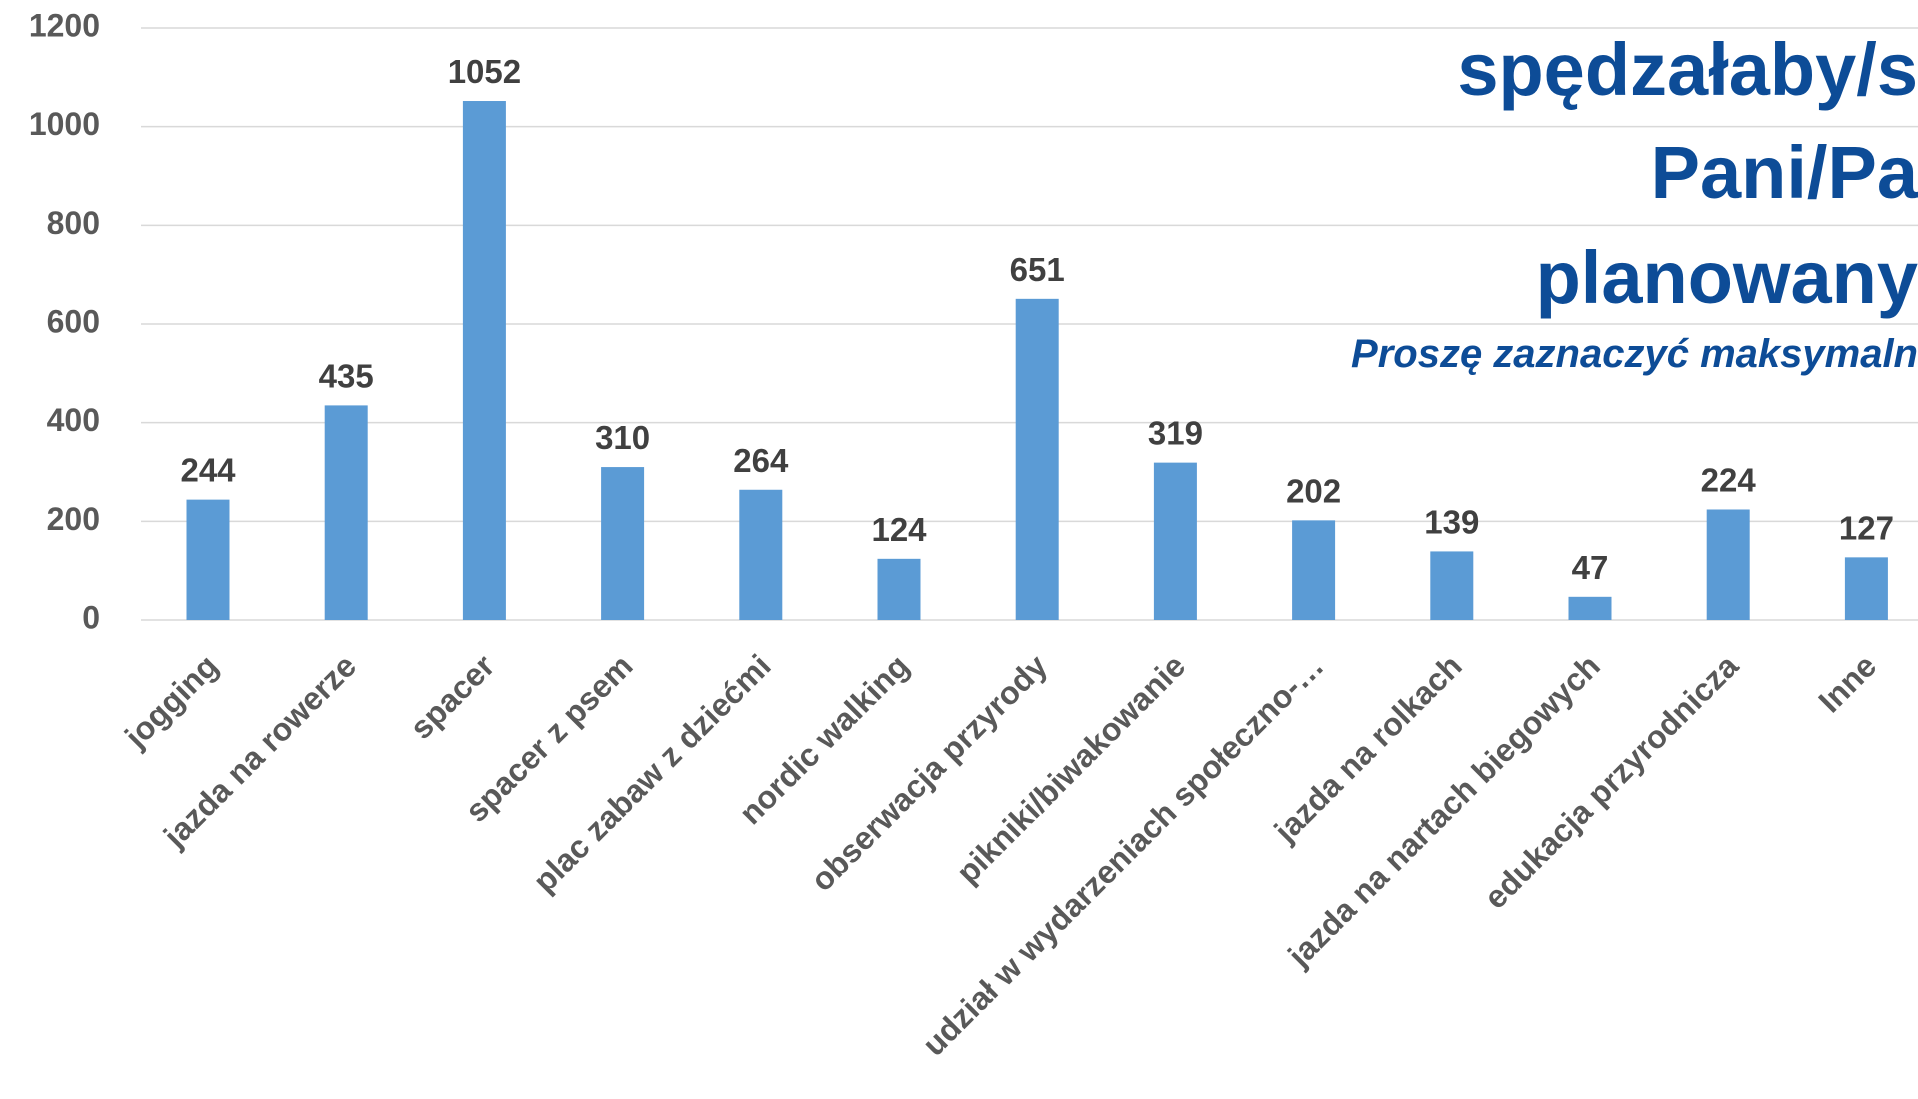 The width and height of the screenshot is (1918, 1099). Describe the element at coordinates (1037, 269) in the screenshot. I see `data-label: 651` at that location.